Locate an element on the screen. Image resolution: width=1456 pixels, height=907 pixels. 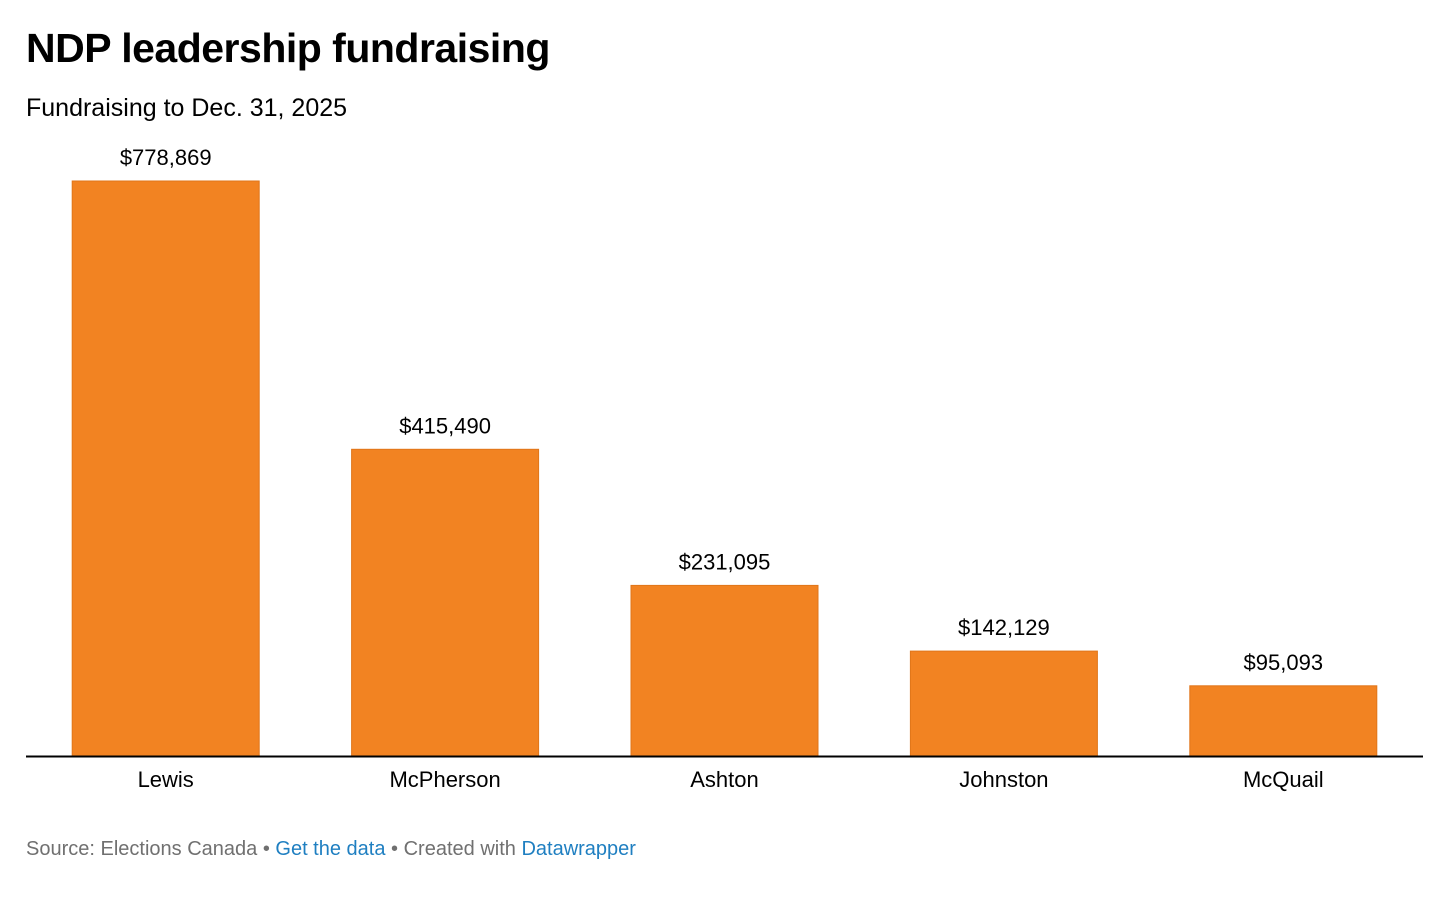
bar-mcquail is located at coordinates (1283, 721).